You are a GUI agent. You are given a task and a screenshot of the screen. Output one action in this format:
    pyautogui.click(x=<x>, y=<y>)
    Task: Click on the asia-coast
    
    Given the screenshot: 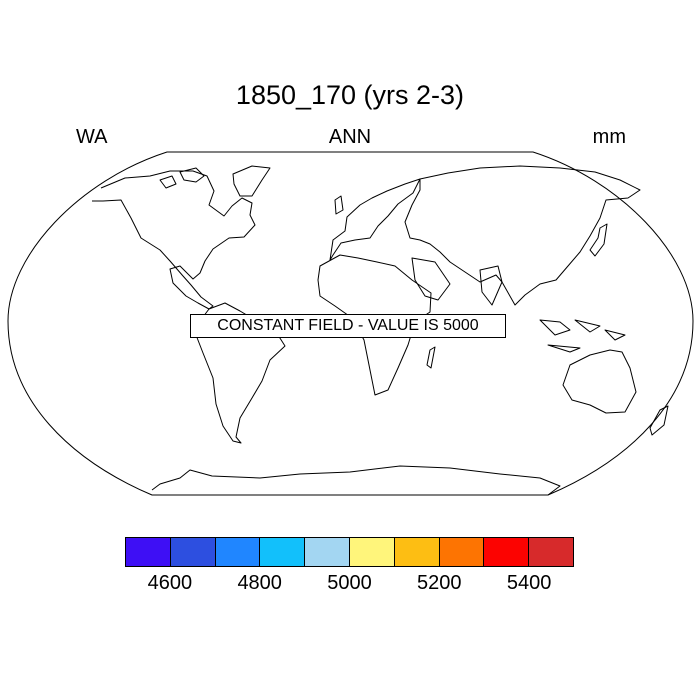 What is the action you would take?
    pyautogui.click(x=522, y=235)
    